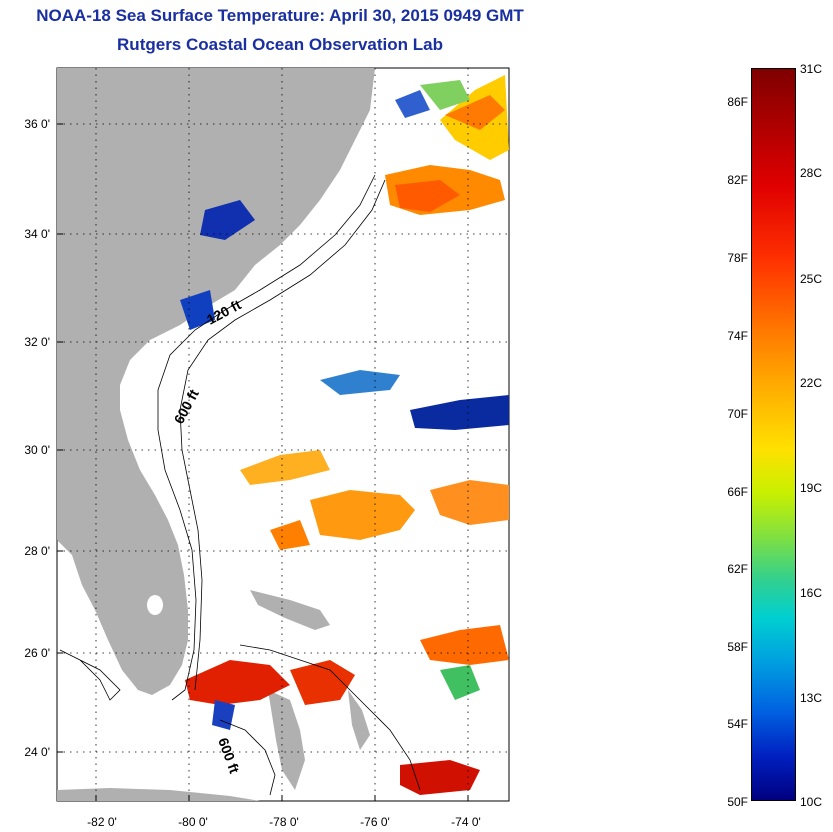 The height and width of the screenshot is (832, 833). What do you see at coordinates (737, 336) in the screenshot?
I see `colorbar-f-label: 74F` at bounding box center [737, 336].